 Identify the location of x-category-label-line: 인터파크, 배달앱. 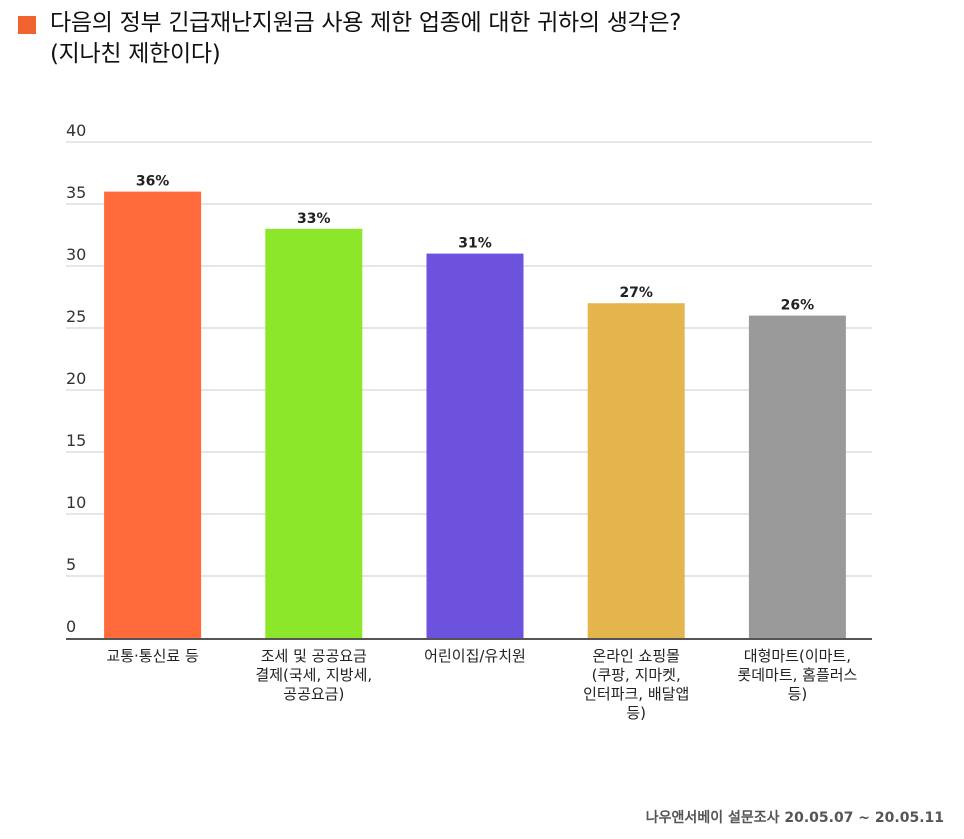
(636, 694).